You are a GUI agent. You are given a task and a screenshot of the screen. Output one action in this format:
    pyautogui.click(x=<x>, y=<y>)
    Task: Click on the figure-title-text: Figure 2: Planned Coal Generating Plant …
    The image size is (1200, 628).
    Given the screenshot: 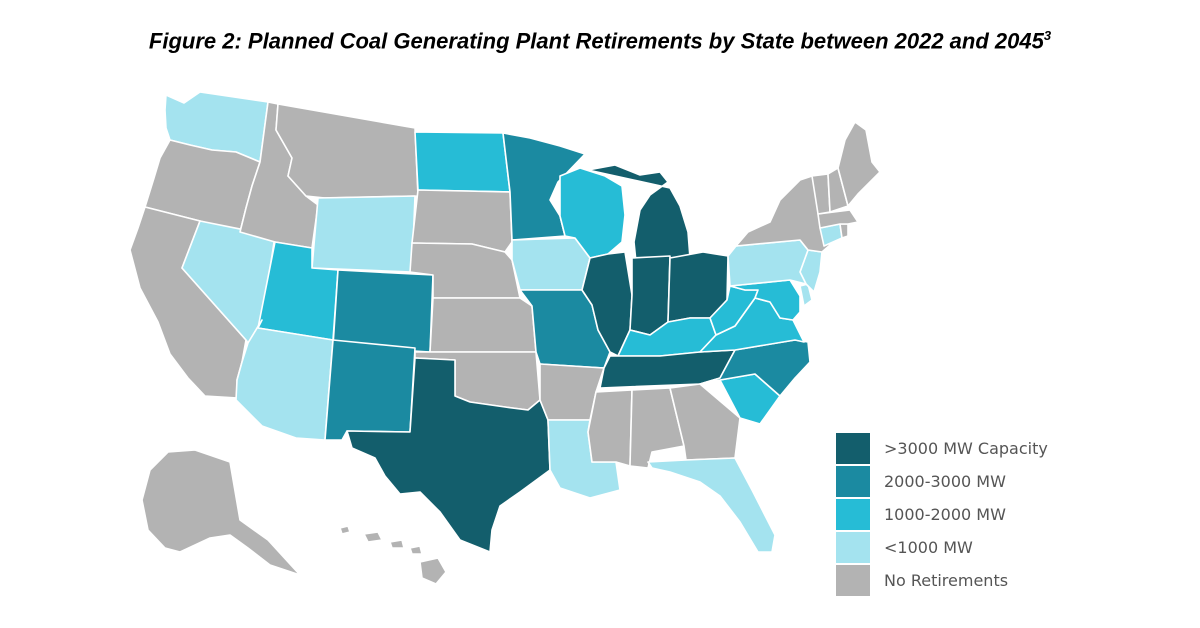 What is the action you would take?
    pyautogui.click(x=596, y=41)
    